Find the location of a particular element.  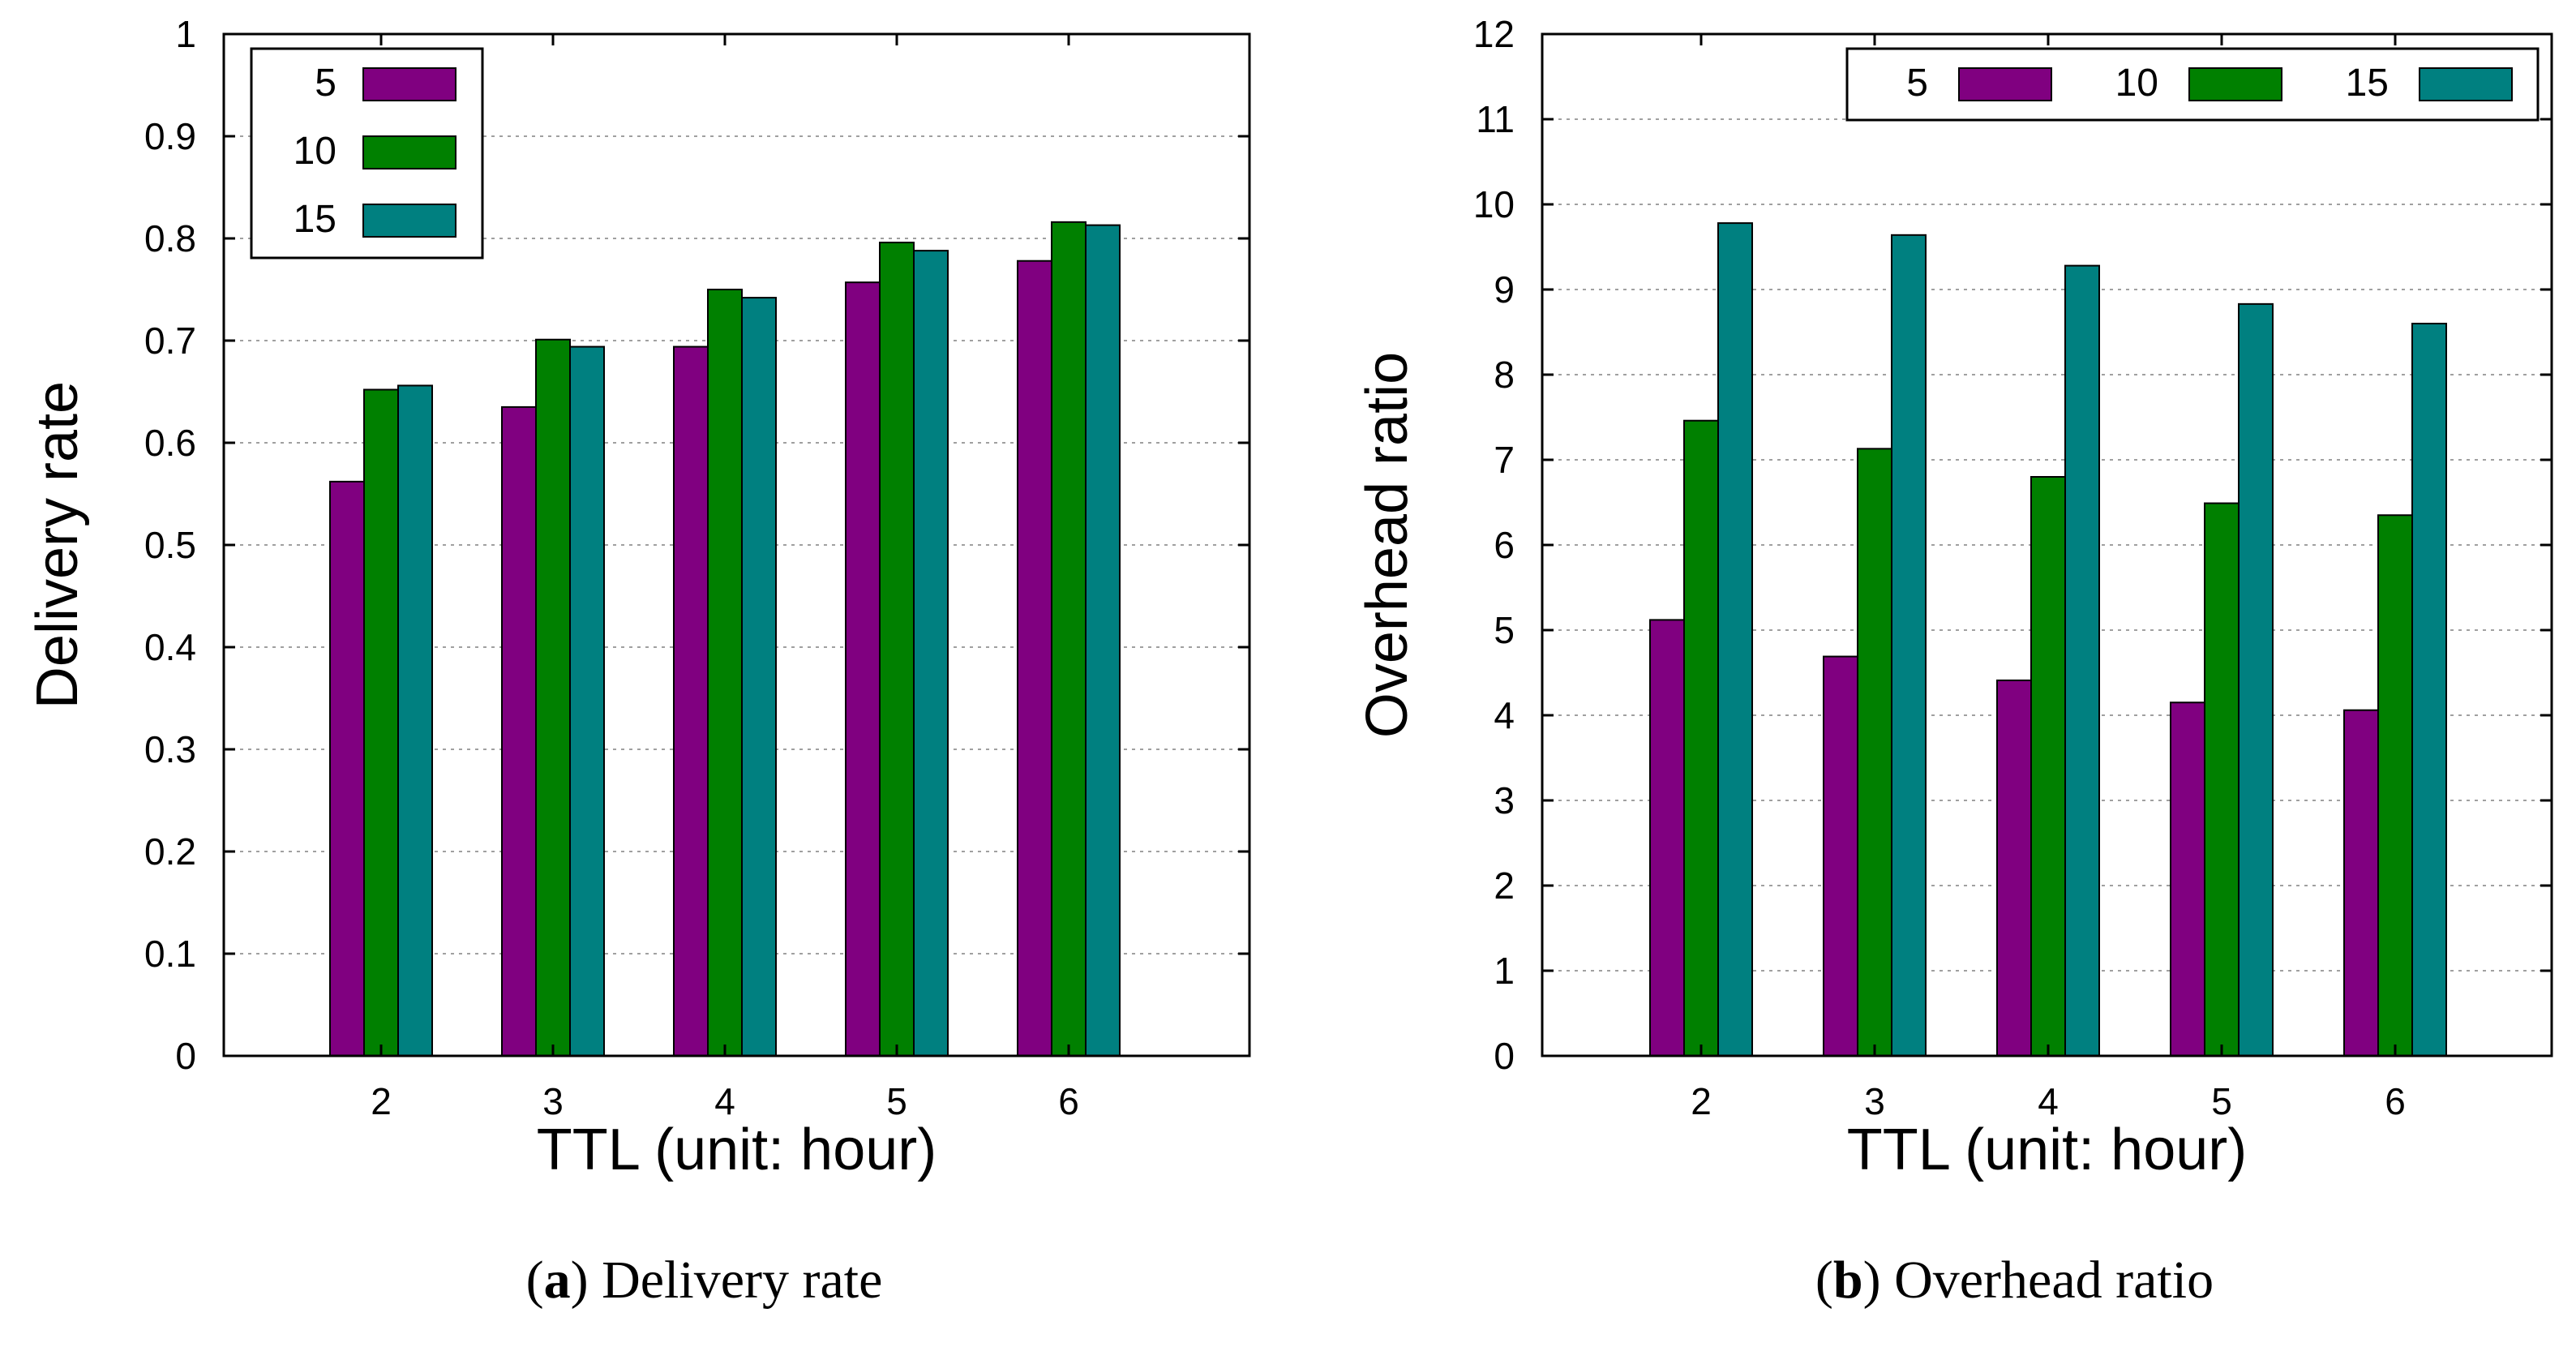

y-tick-label: 0.9 is located at coordinates (170, 136).